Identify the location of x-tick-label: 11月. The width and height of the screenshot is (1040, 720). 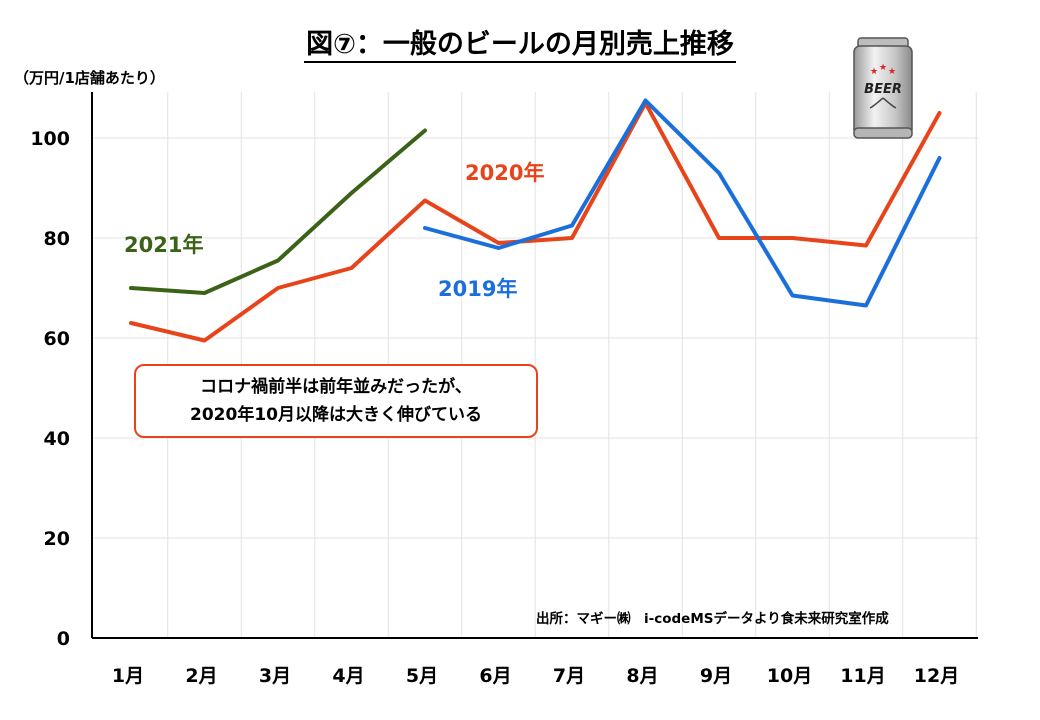
(862, 676).